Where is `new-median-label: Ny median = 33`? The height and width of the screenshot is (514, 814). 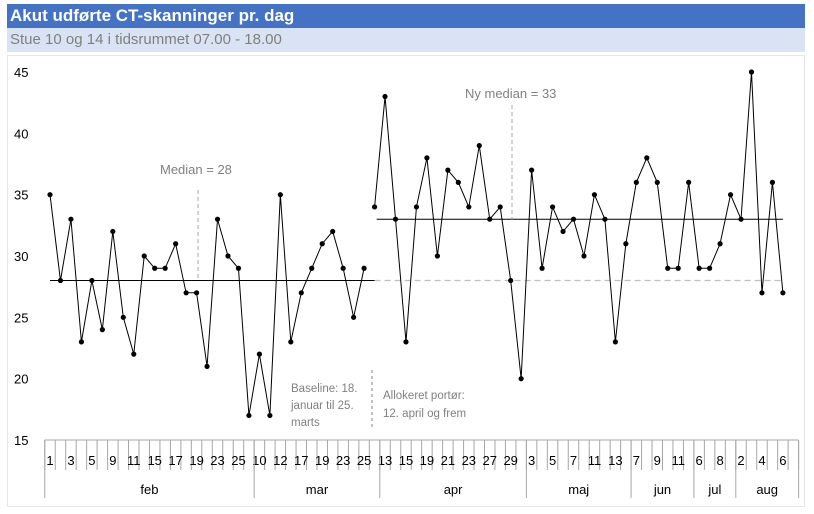
new-median-label: Ny median = 33 is located at coordinates (510, 93).